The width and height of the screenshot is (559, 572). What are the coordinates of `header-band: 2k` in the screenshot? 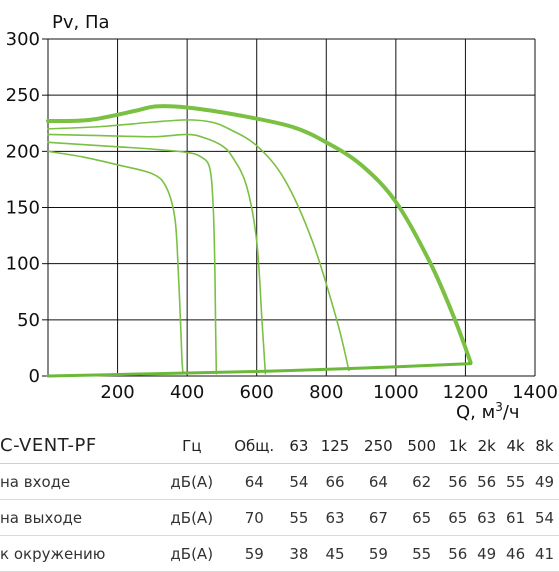 It's located at (487, 446).